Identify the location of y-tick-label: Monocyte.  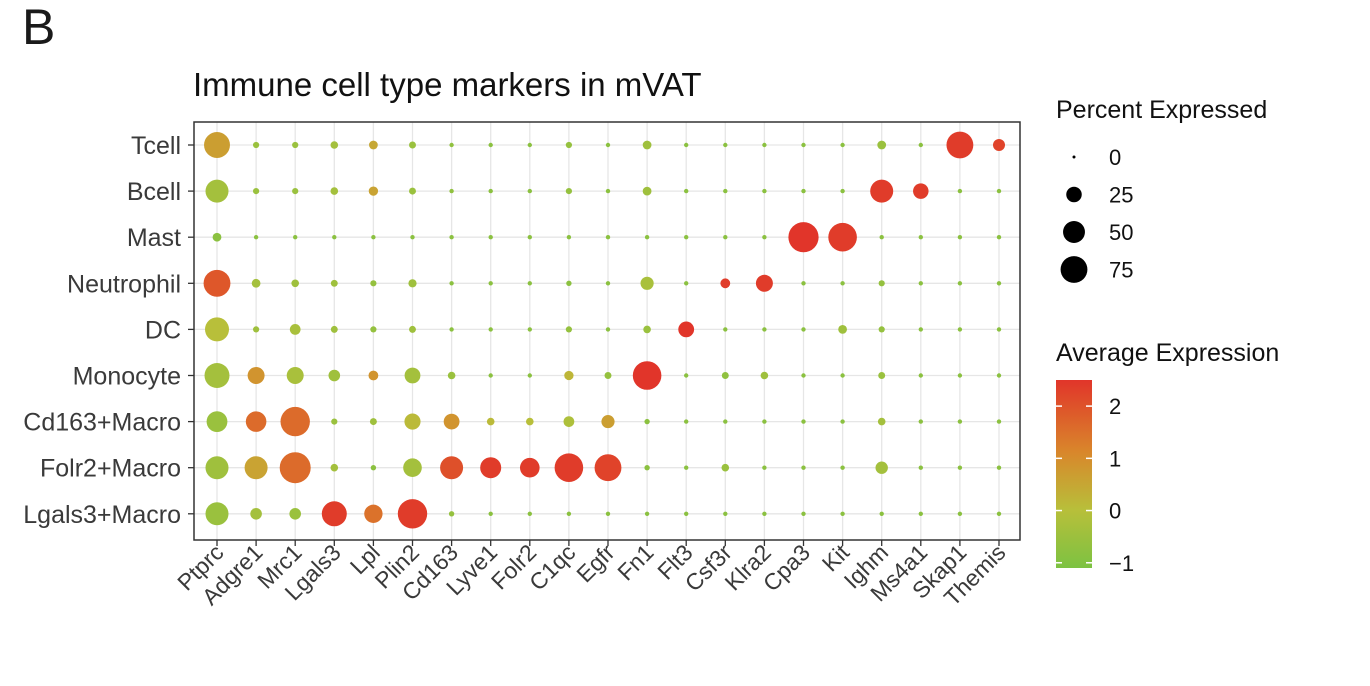
(127, 377).